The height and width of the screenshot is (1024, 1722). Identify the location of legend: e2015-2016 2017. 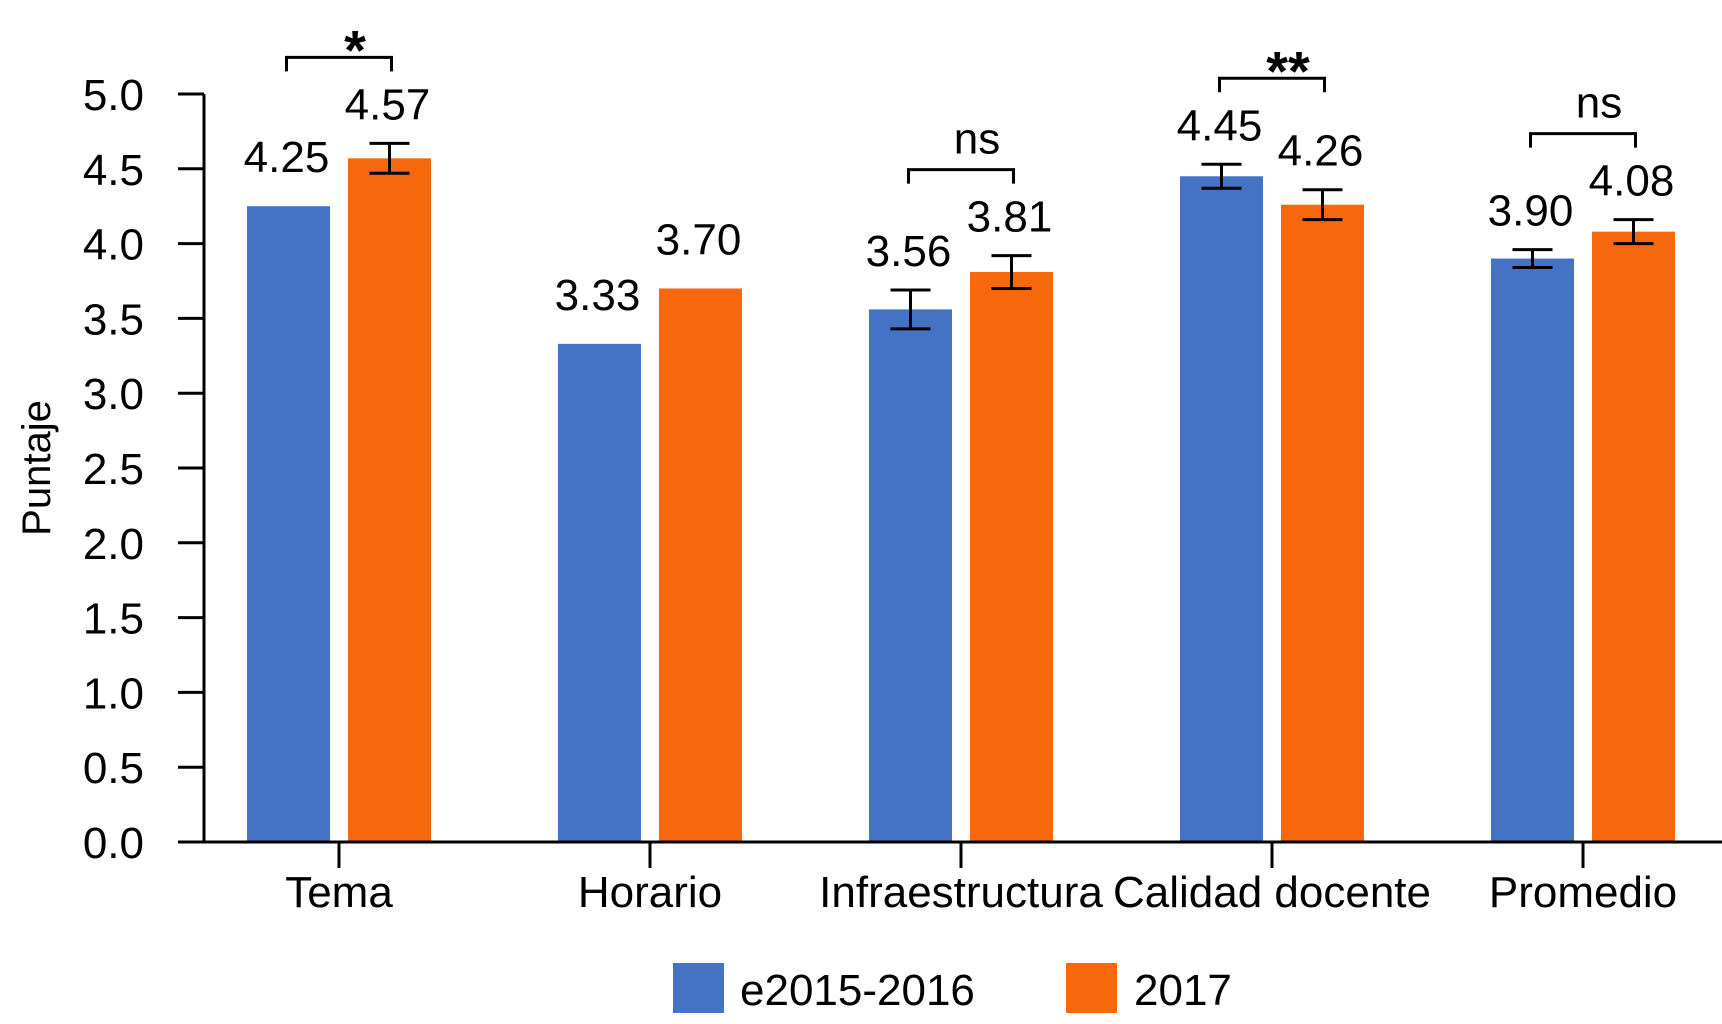
(952, 989).